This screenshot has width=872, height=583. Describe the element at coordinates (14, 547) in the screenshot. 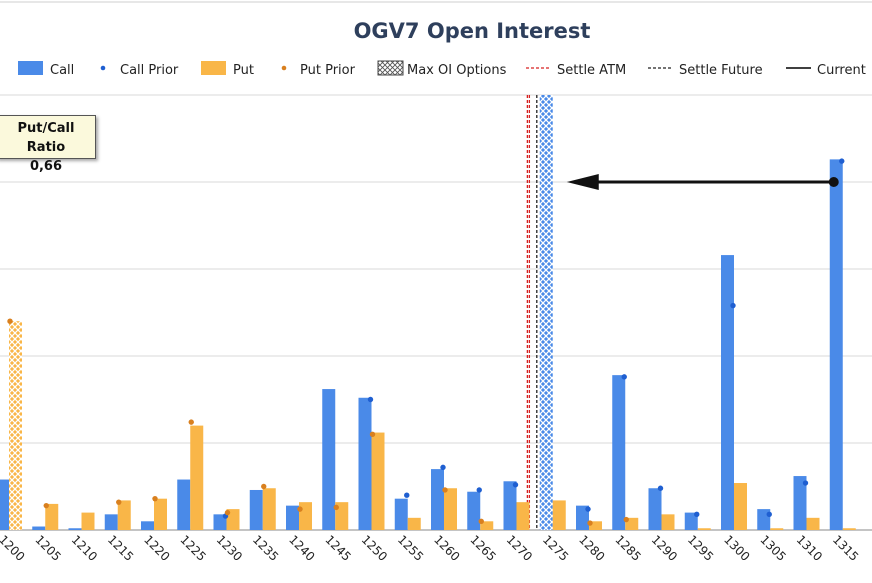

I see `x-tick-label: 1200` at that location.